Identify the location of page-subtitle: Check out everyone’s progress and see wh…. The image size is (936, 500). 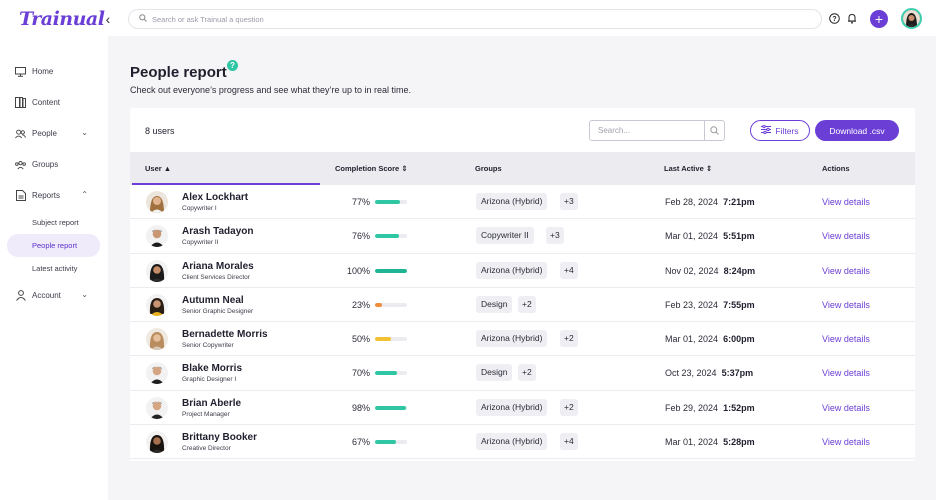
(270, 90).